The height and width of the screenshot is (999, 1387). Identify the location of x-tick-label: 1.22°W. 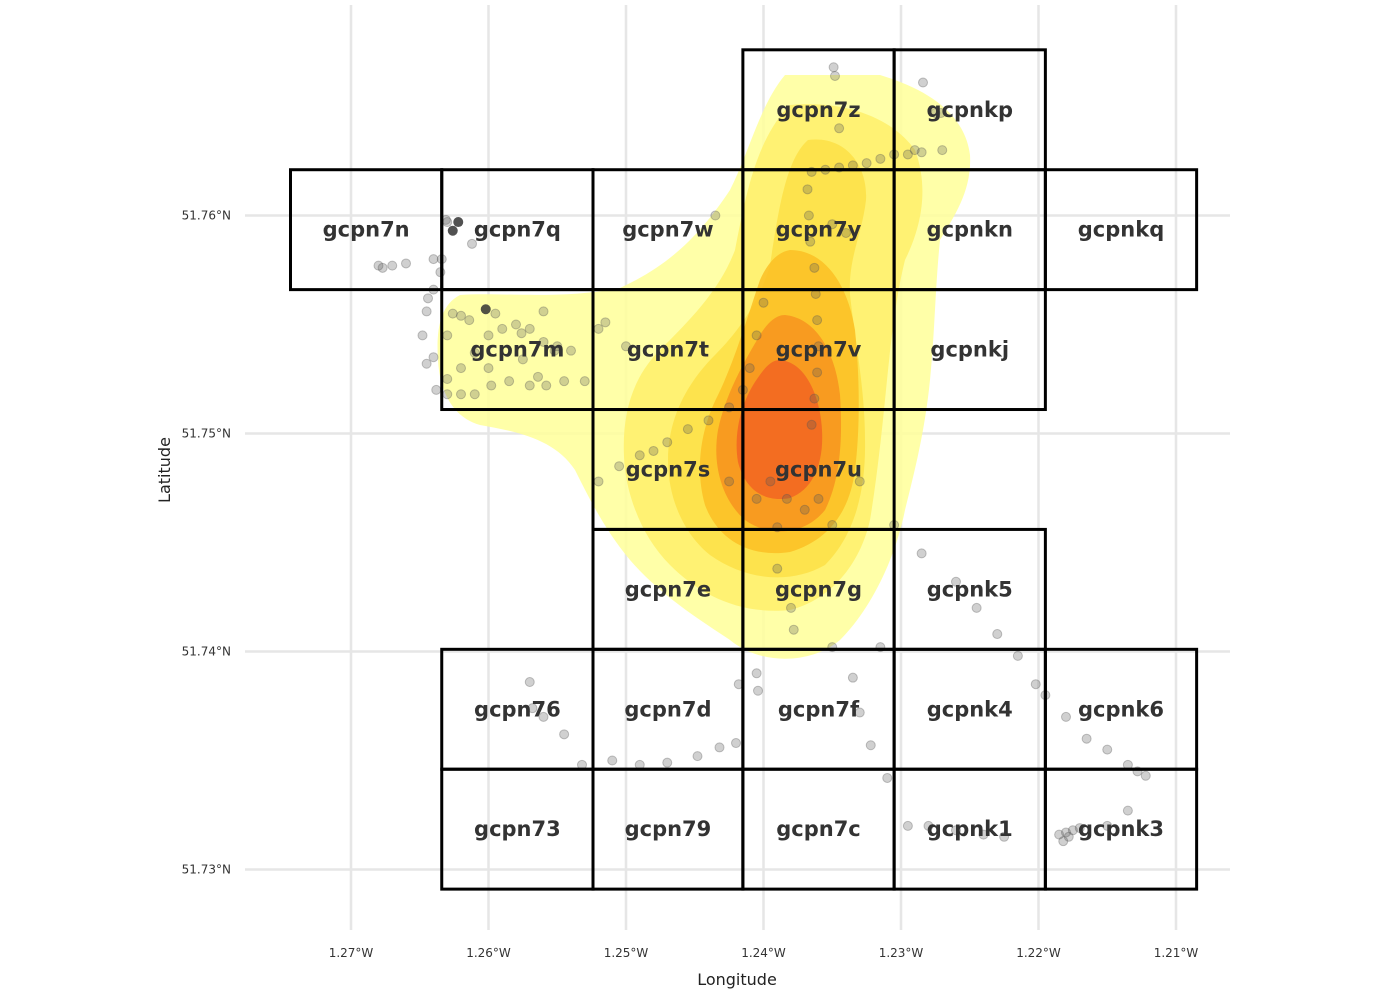
(1038, 953).